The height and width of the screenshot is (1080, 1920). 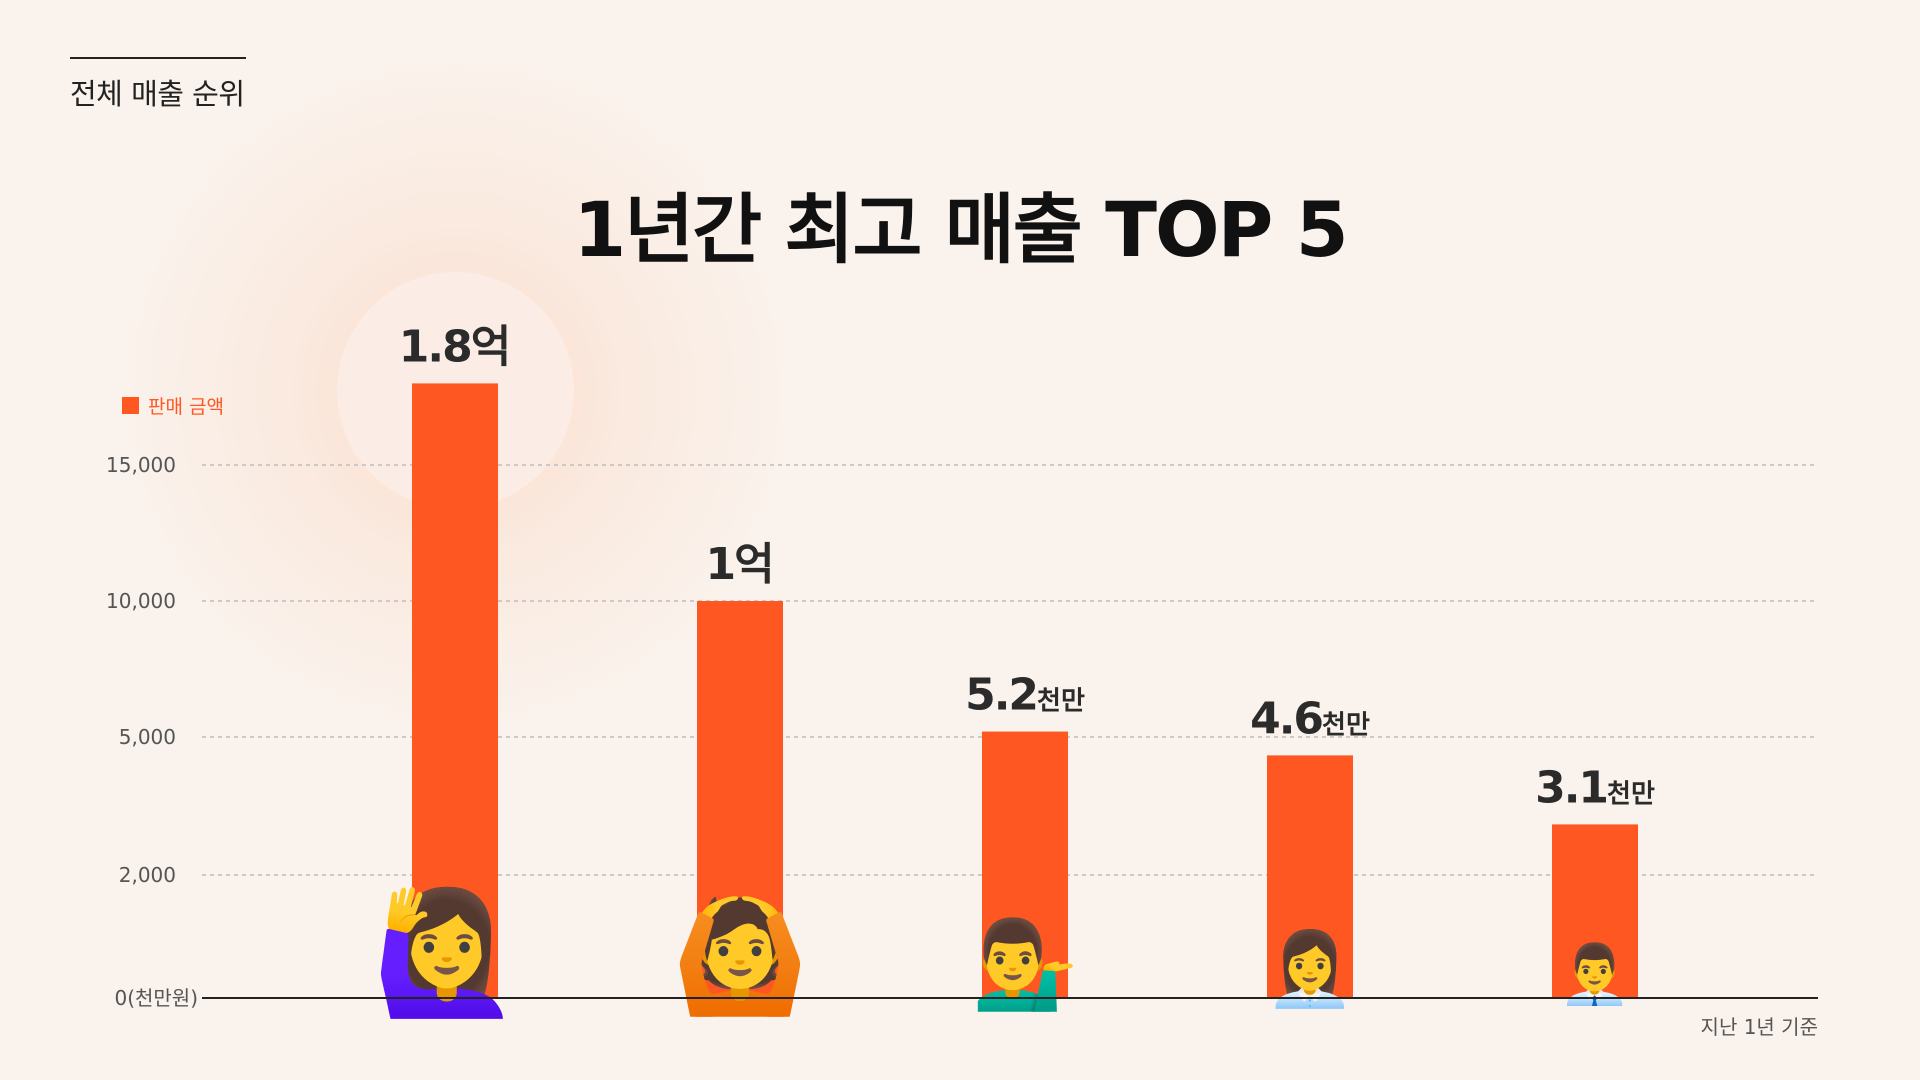 I want to click on data-label: 4.6천만, so click(x=1310, y=718).